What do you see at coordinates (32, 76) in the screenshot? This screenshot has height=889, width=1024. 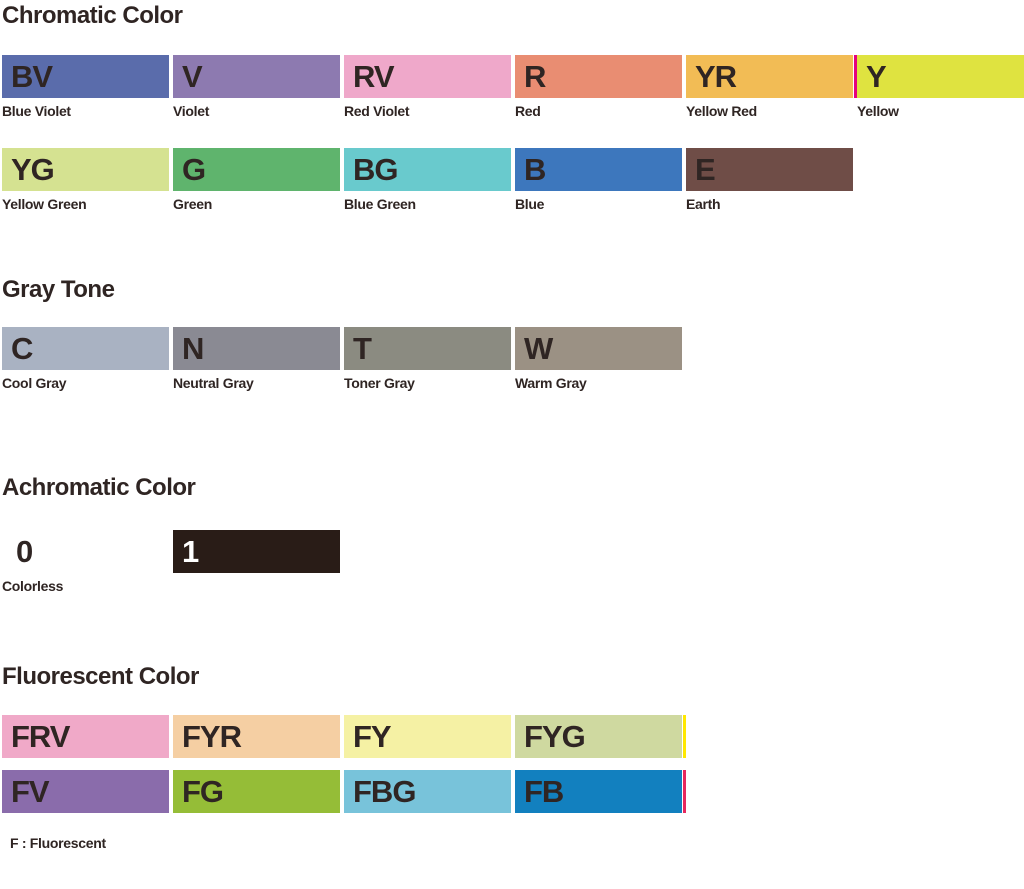 I see `swatch-bv-code: BV` at bounding box center [32, 76].